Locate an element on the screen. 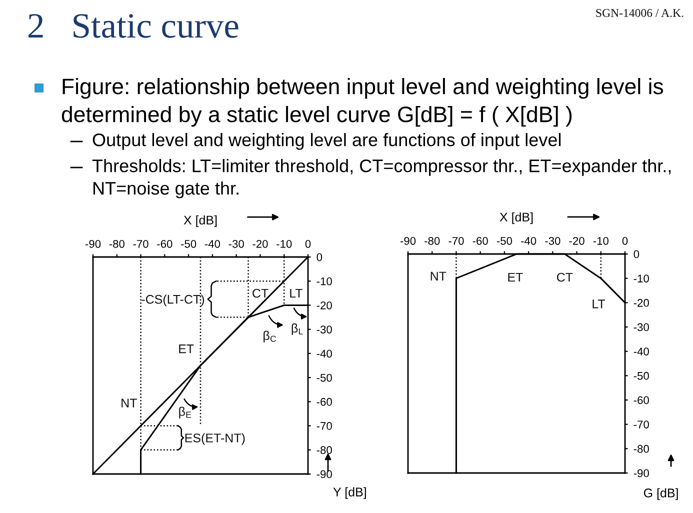  text: Output level and weighting level are functions of input level is located at coordinates (326, 141).